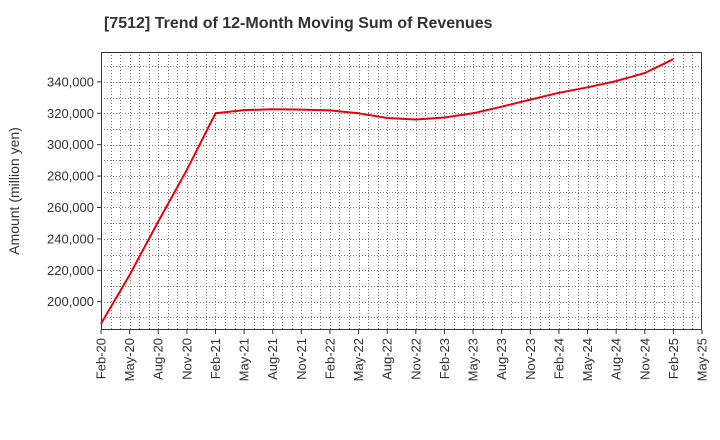  I want to click on y-tick-label: 280,000, so click(70, 176).